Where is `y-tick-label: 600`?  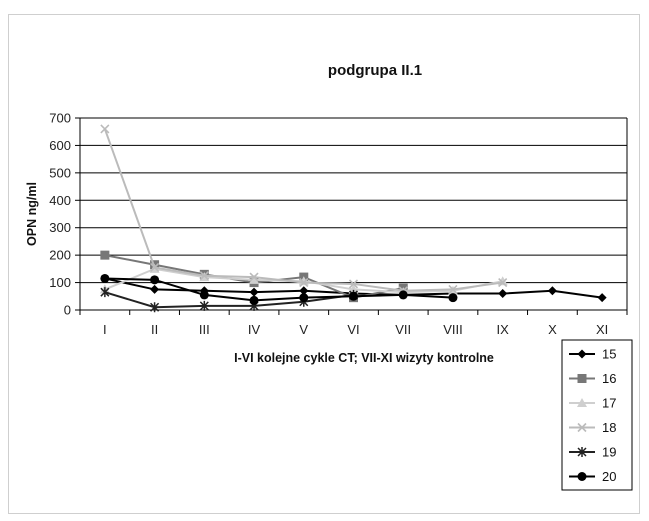
y-tick-label: 600 is located at coordinates (60, 145).